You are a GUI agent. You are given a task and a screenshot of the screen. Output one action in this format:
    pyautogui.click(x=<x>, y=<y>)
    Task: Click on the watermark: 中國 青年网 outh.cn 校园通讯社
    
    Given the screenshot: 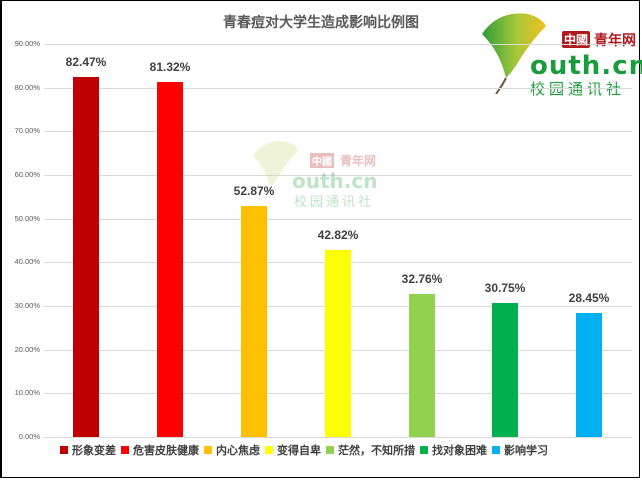 What is the action you would take?
    pyautogui.click(x=325, y=173)
    